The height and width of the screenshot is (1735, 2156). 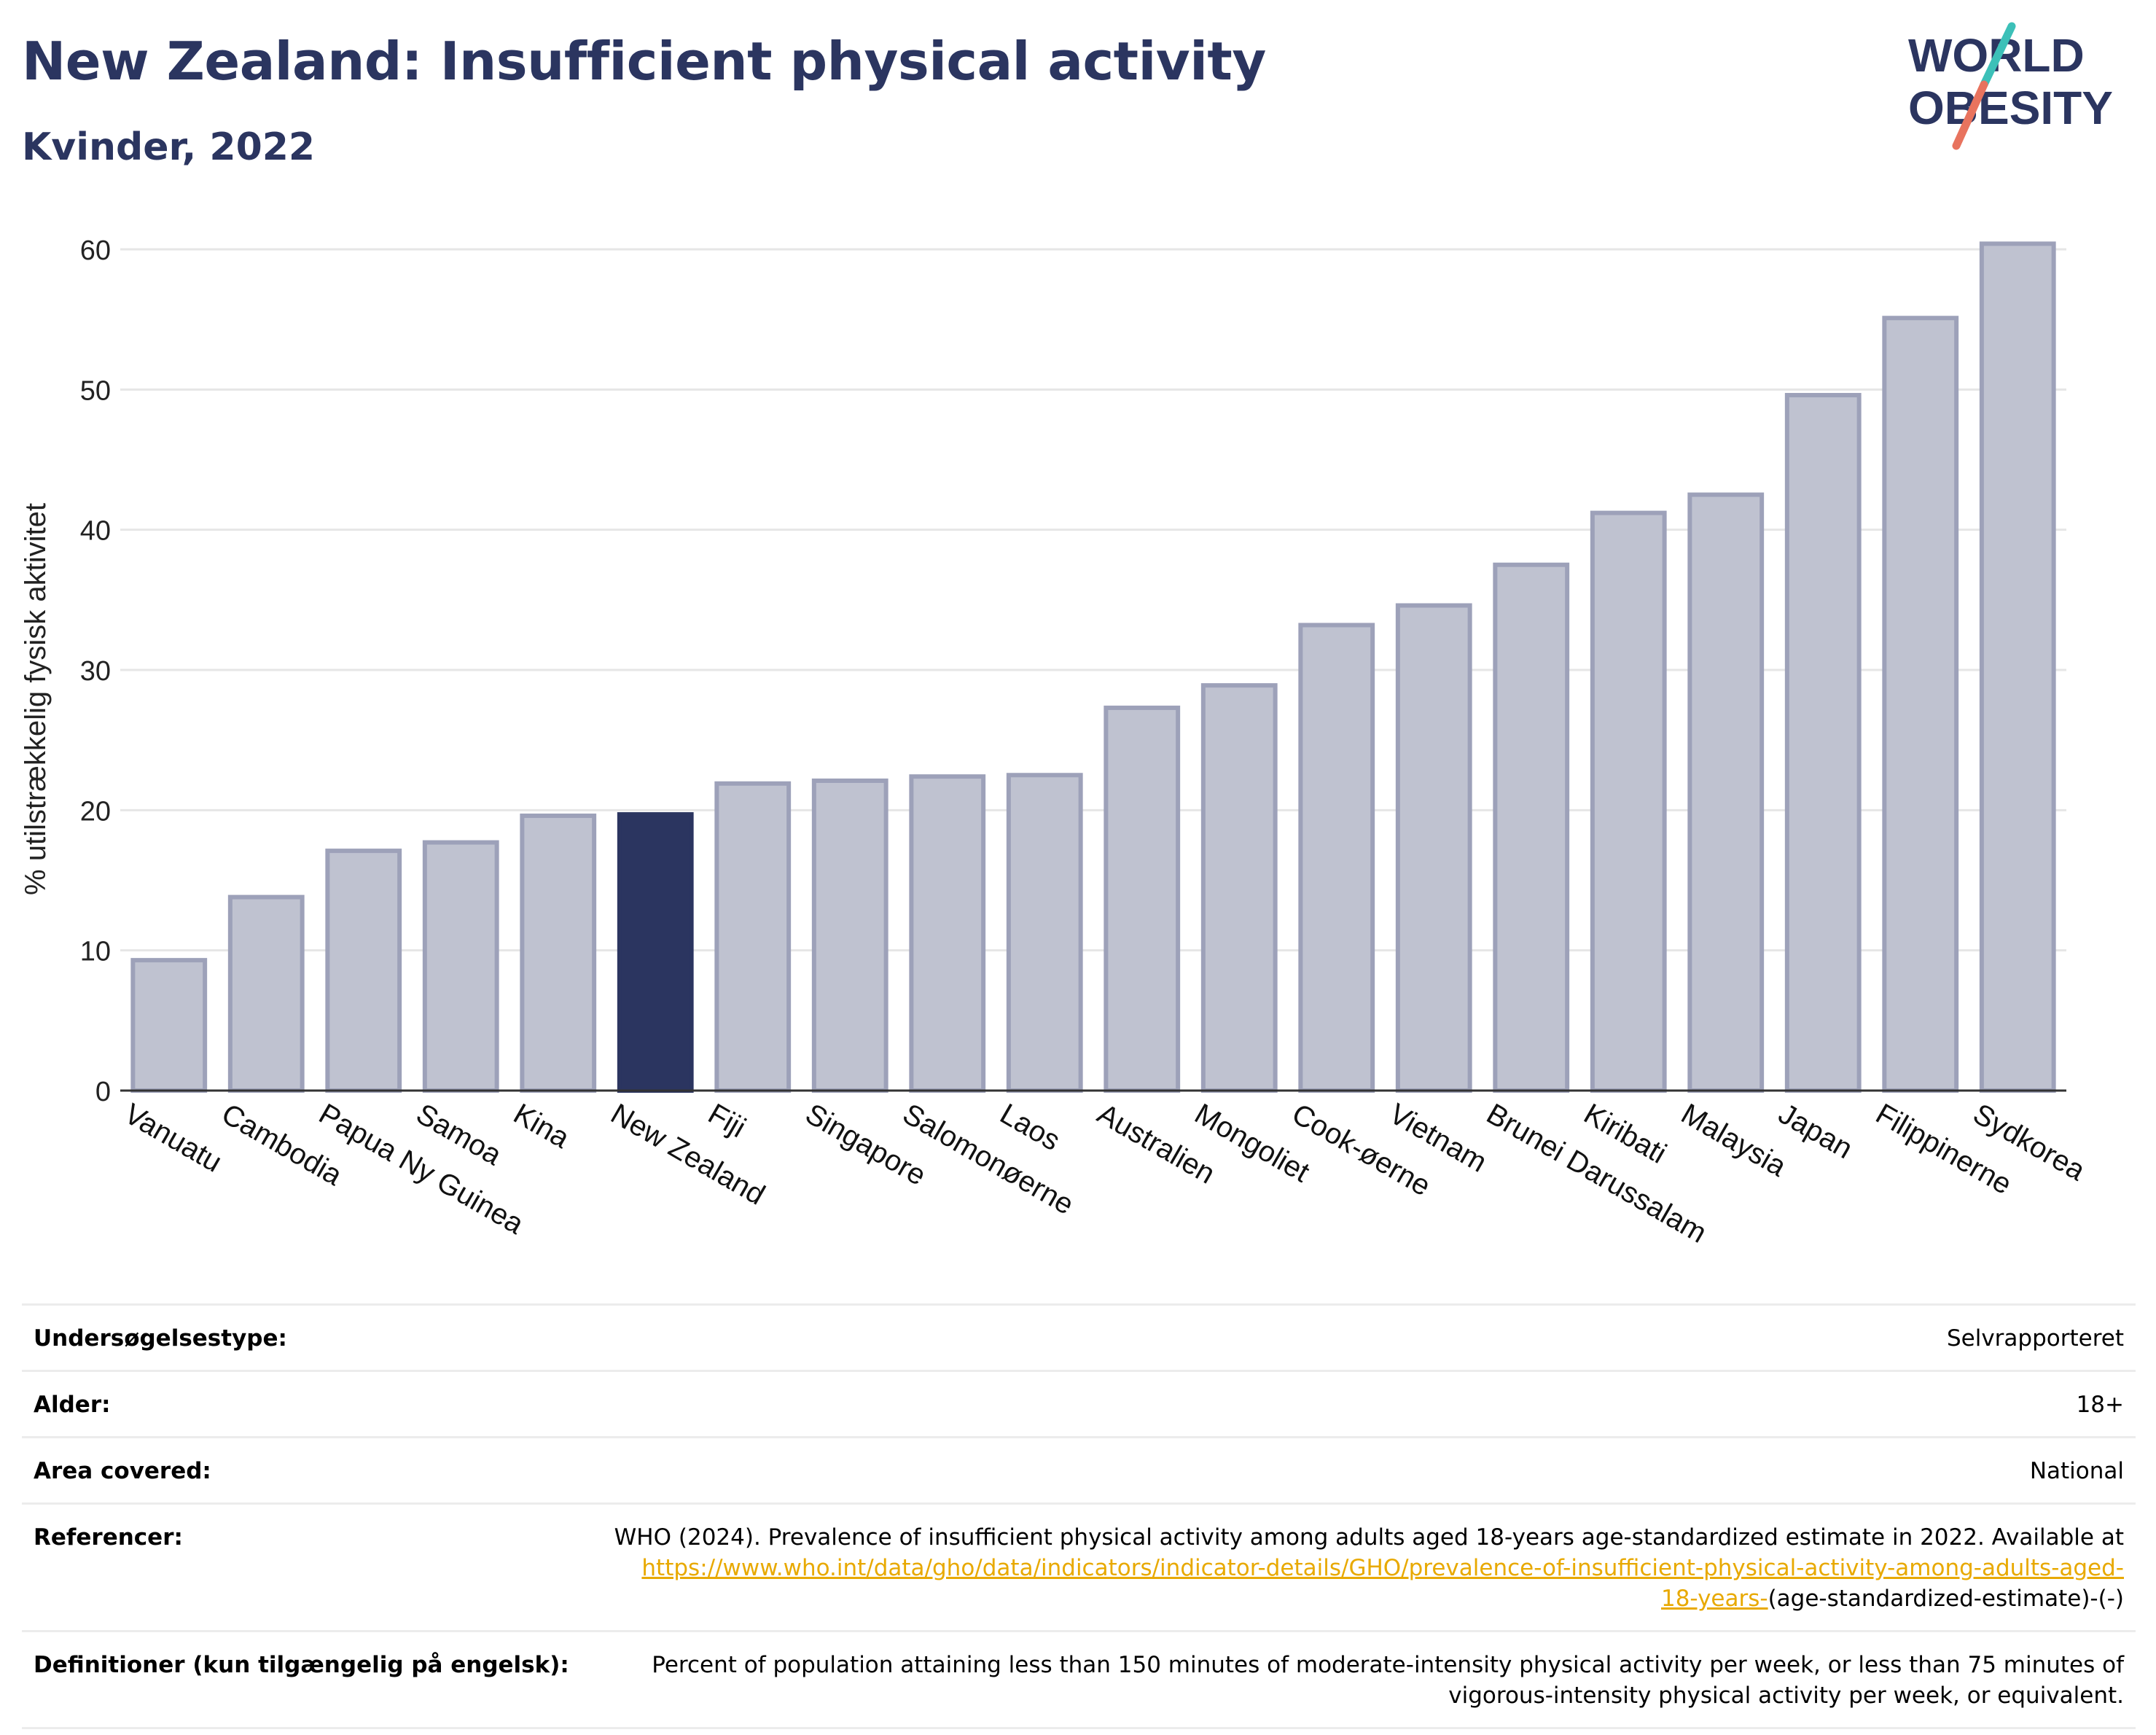 I want to click on bar-cambodia, so click(x=266, y=994).